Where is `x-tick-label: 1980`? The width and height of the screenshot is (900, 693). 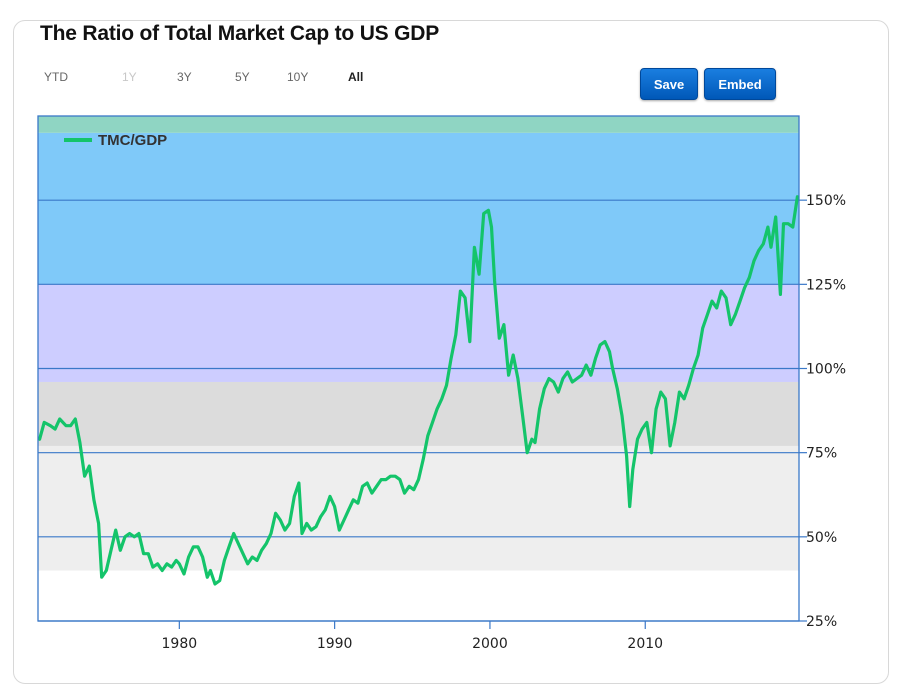
x-tick-label: 1980 is located at coordinates (180, 644).